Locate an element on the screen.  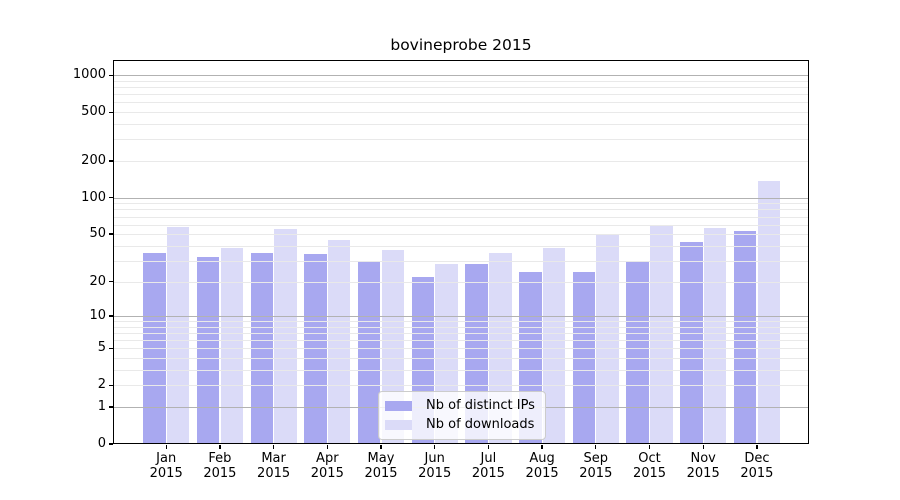
y-tick-label: 1000 is located at coordinates (89, 75).